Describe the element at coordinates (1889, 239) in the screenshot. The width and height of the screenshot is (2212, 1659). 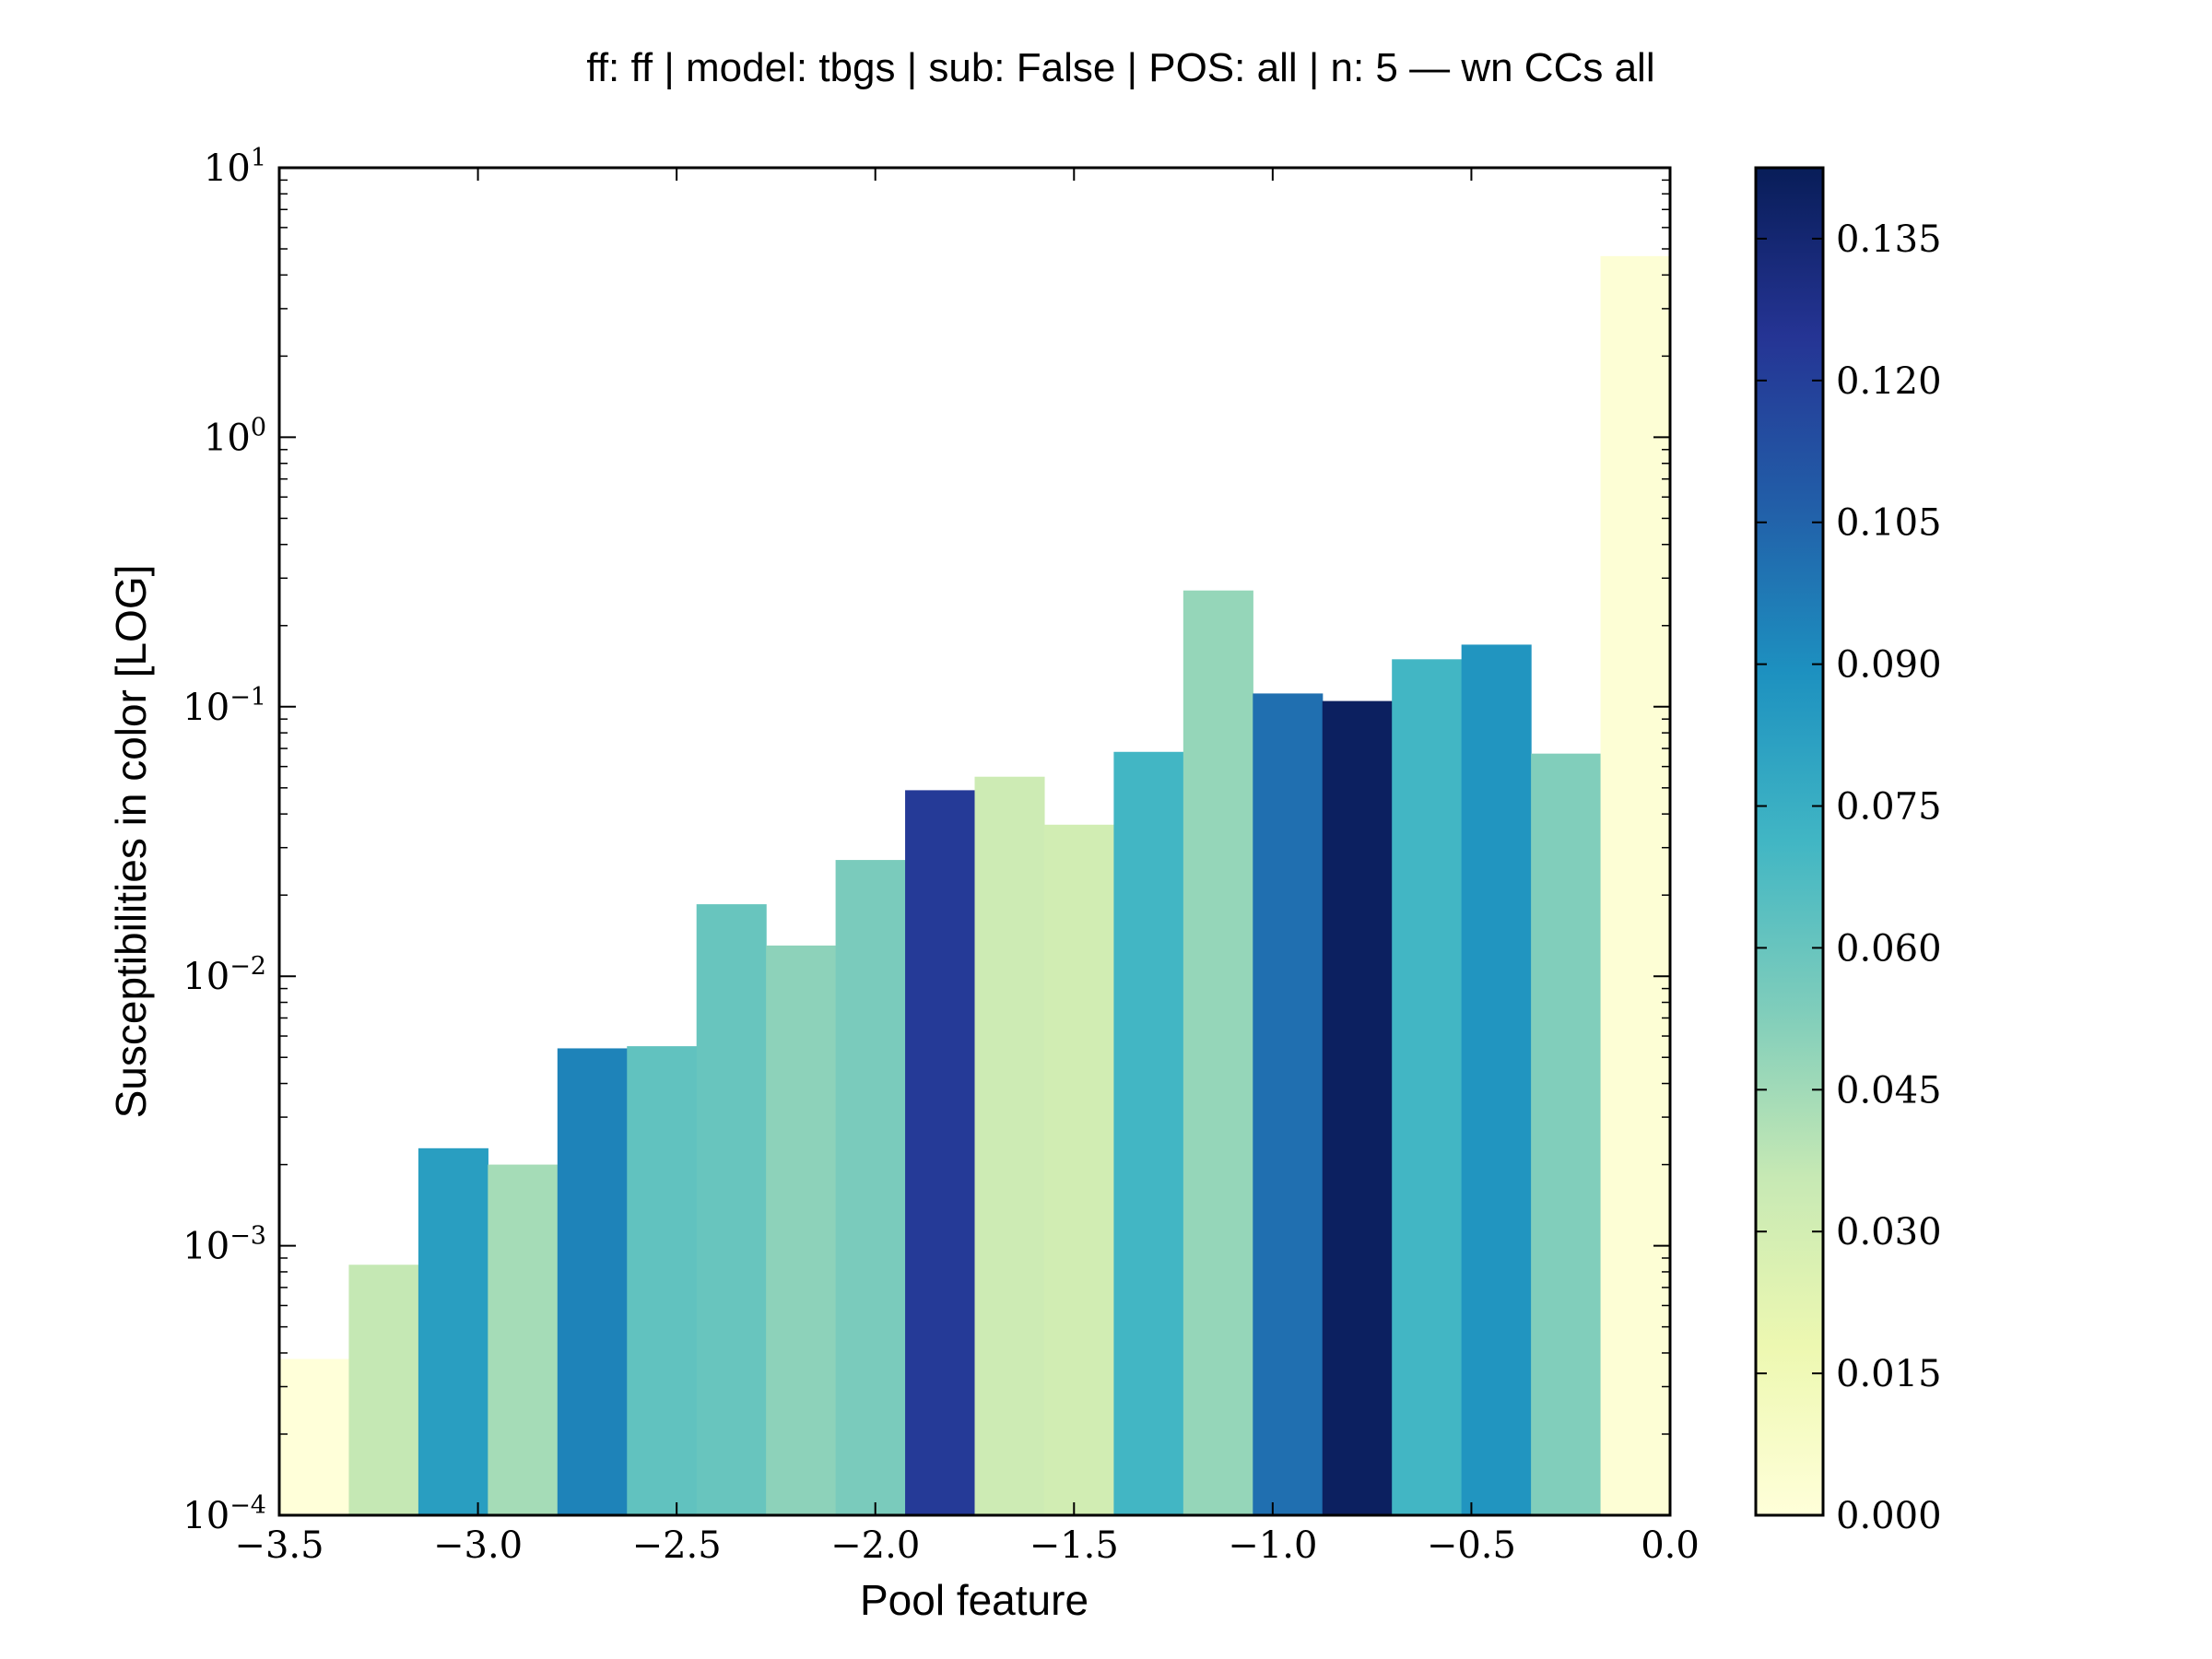
I see `colorbar-tick-label: 0.135` at that location.